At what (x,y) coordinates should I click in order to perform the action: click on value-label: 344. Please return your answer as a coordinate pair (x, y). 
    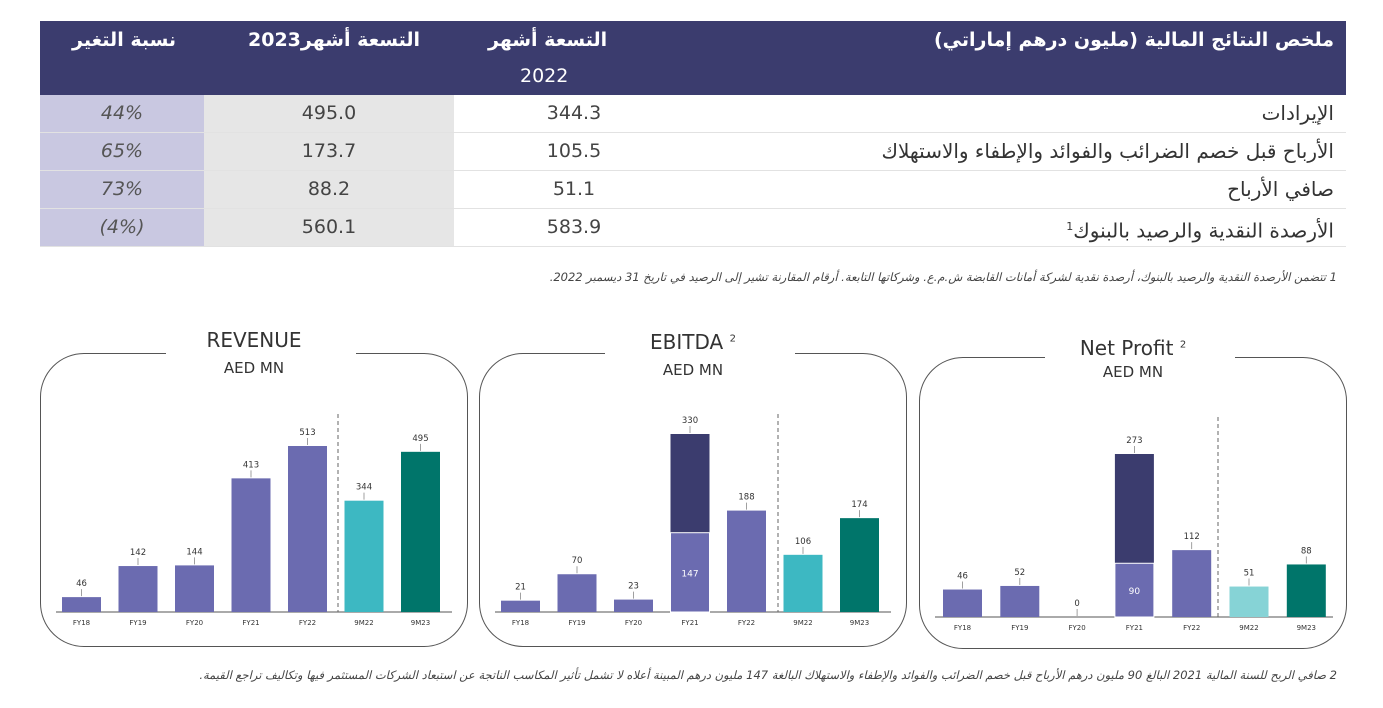
    Looking at the image, I should click on (364, 488).